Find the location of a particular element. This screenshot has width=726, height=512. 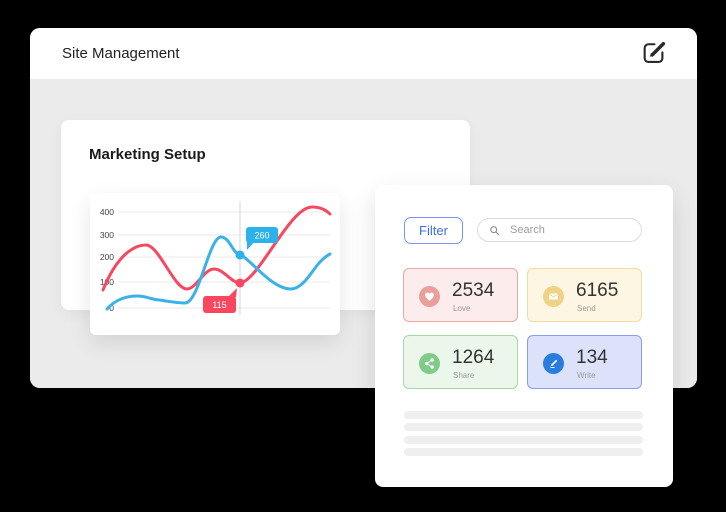

search-icon is located at coordinates (494, 230).